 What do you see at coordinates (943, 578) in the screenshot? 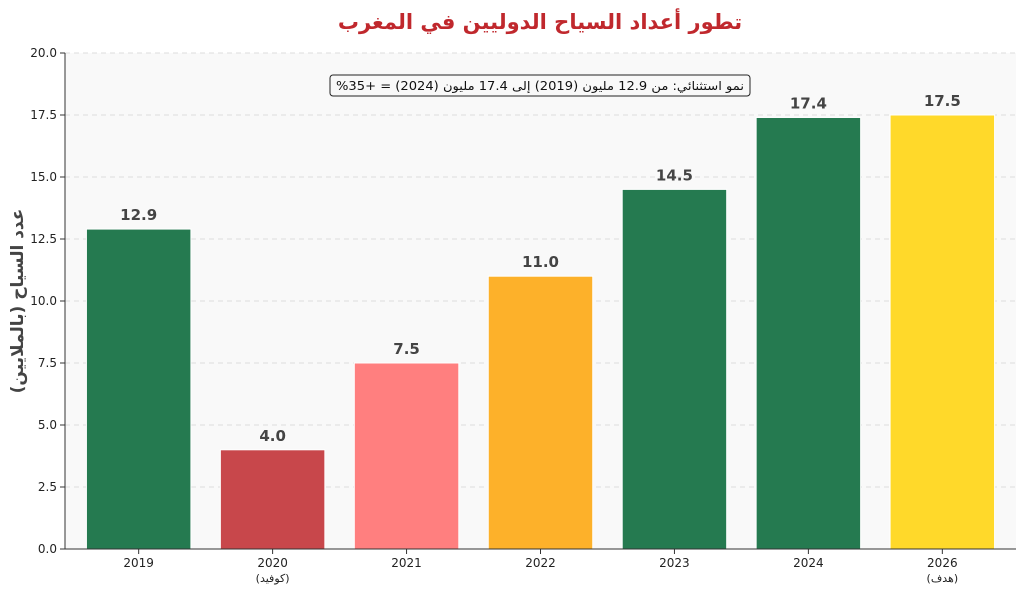
I see `x-sublabel-2026: (هدف)` at bounding box center [943, 578].